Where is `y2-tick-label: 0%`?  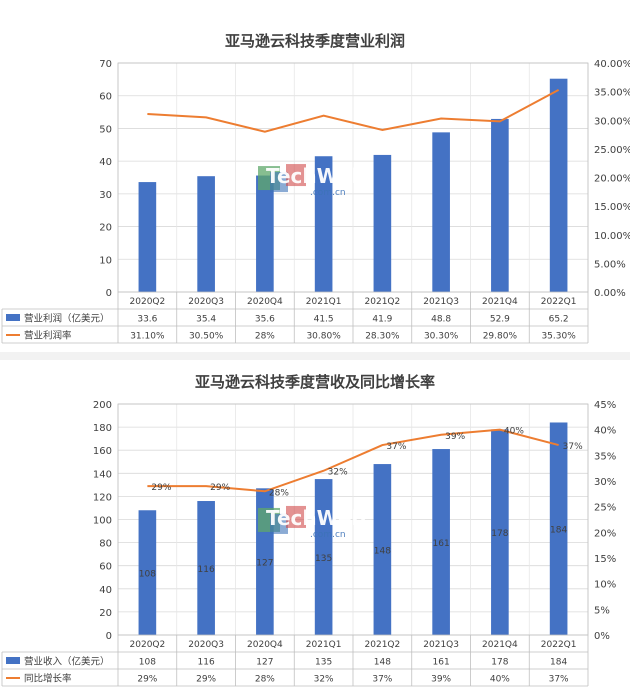 y2-tick-label: 0% is located at coordinates (602, 636).